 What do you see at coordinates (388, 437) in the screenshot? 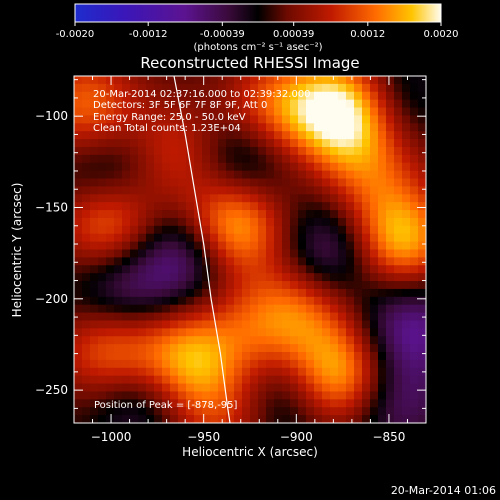
I see `x-tick-label: −850` at bounding box center [388, 437].